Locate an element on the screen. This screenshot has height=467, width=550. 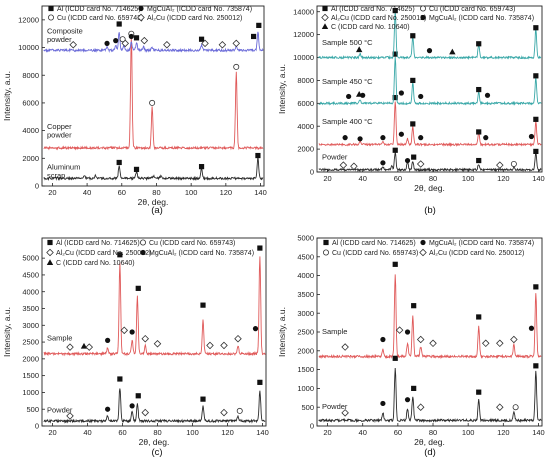
series-label: Copper is located at coordinates (59, 126).